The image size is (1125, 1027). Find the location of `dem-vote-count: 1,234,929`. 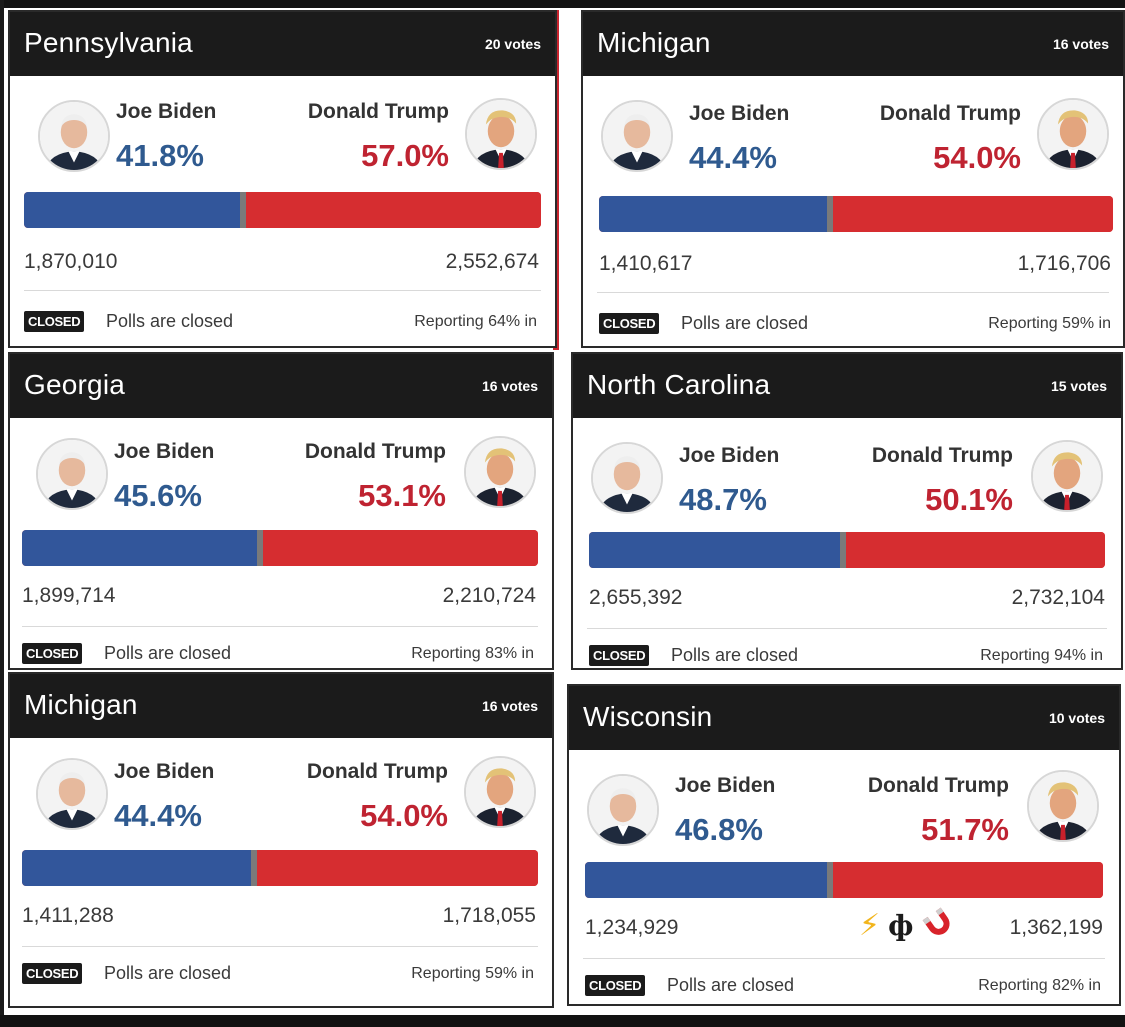

dem-vote-count: 1,234,929 is located at coordinates (632, 927).